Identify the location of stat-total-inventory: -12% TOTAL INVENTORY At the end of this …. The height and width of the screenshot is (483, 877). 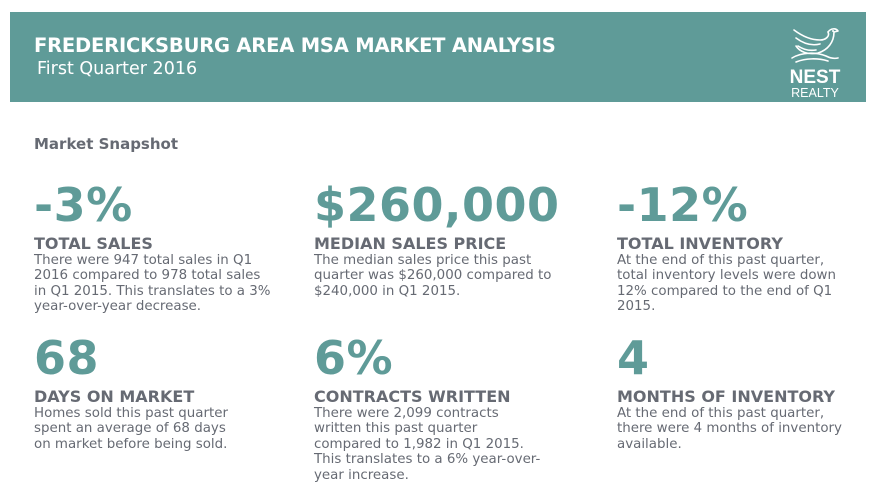
(729, 247).